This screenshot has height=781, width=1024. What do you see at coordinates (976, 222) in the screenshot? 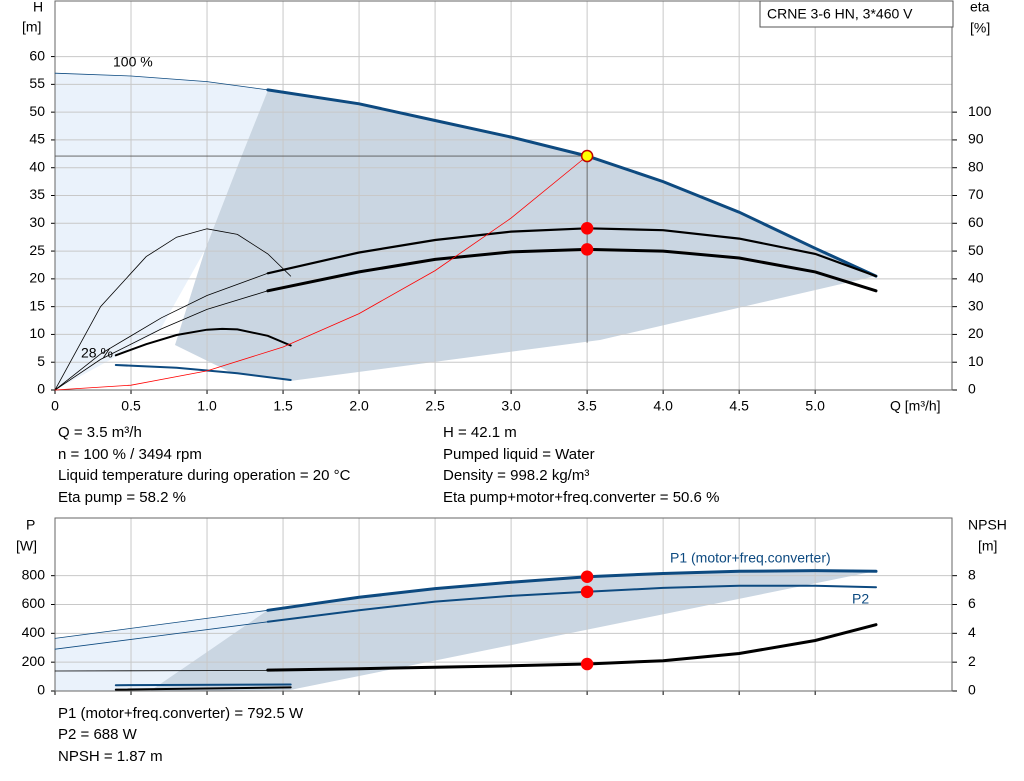
I see `y2-tick-label: 60` at bounding box center [976, 222].